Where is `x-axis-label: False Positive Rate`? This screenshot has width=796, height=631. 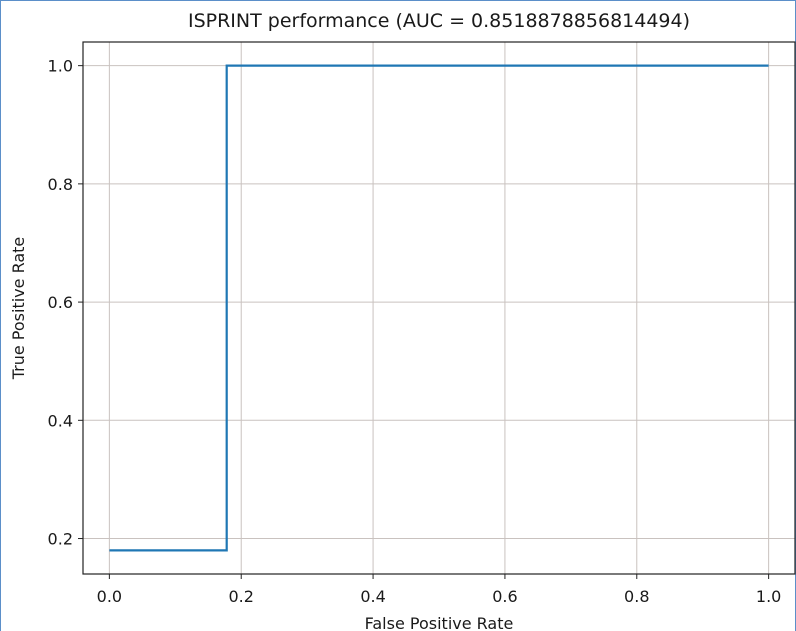
x-axis-label: False Positive Rate is located at coordinates (439, 622).